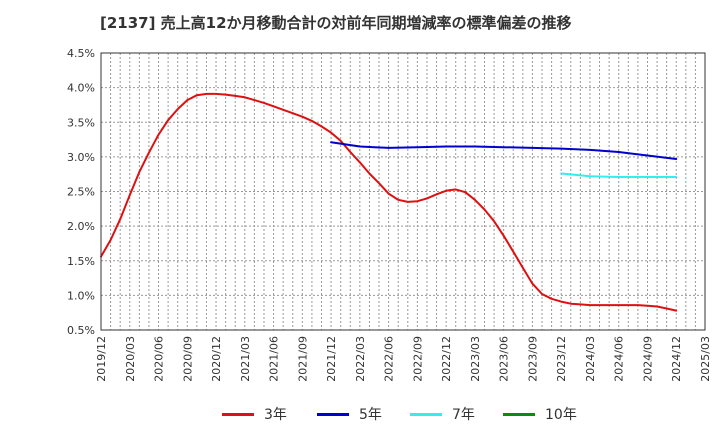 The image size is (720, 440). What do you see at coordinates (532, 359) in the screenshot?
I see `x-tick-label: 2023/09` at bounding box center [532, 359].